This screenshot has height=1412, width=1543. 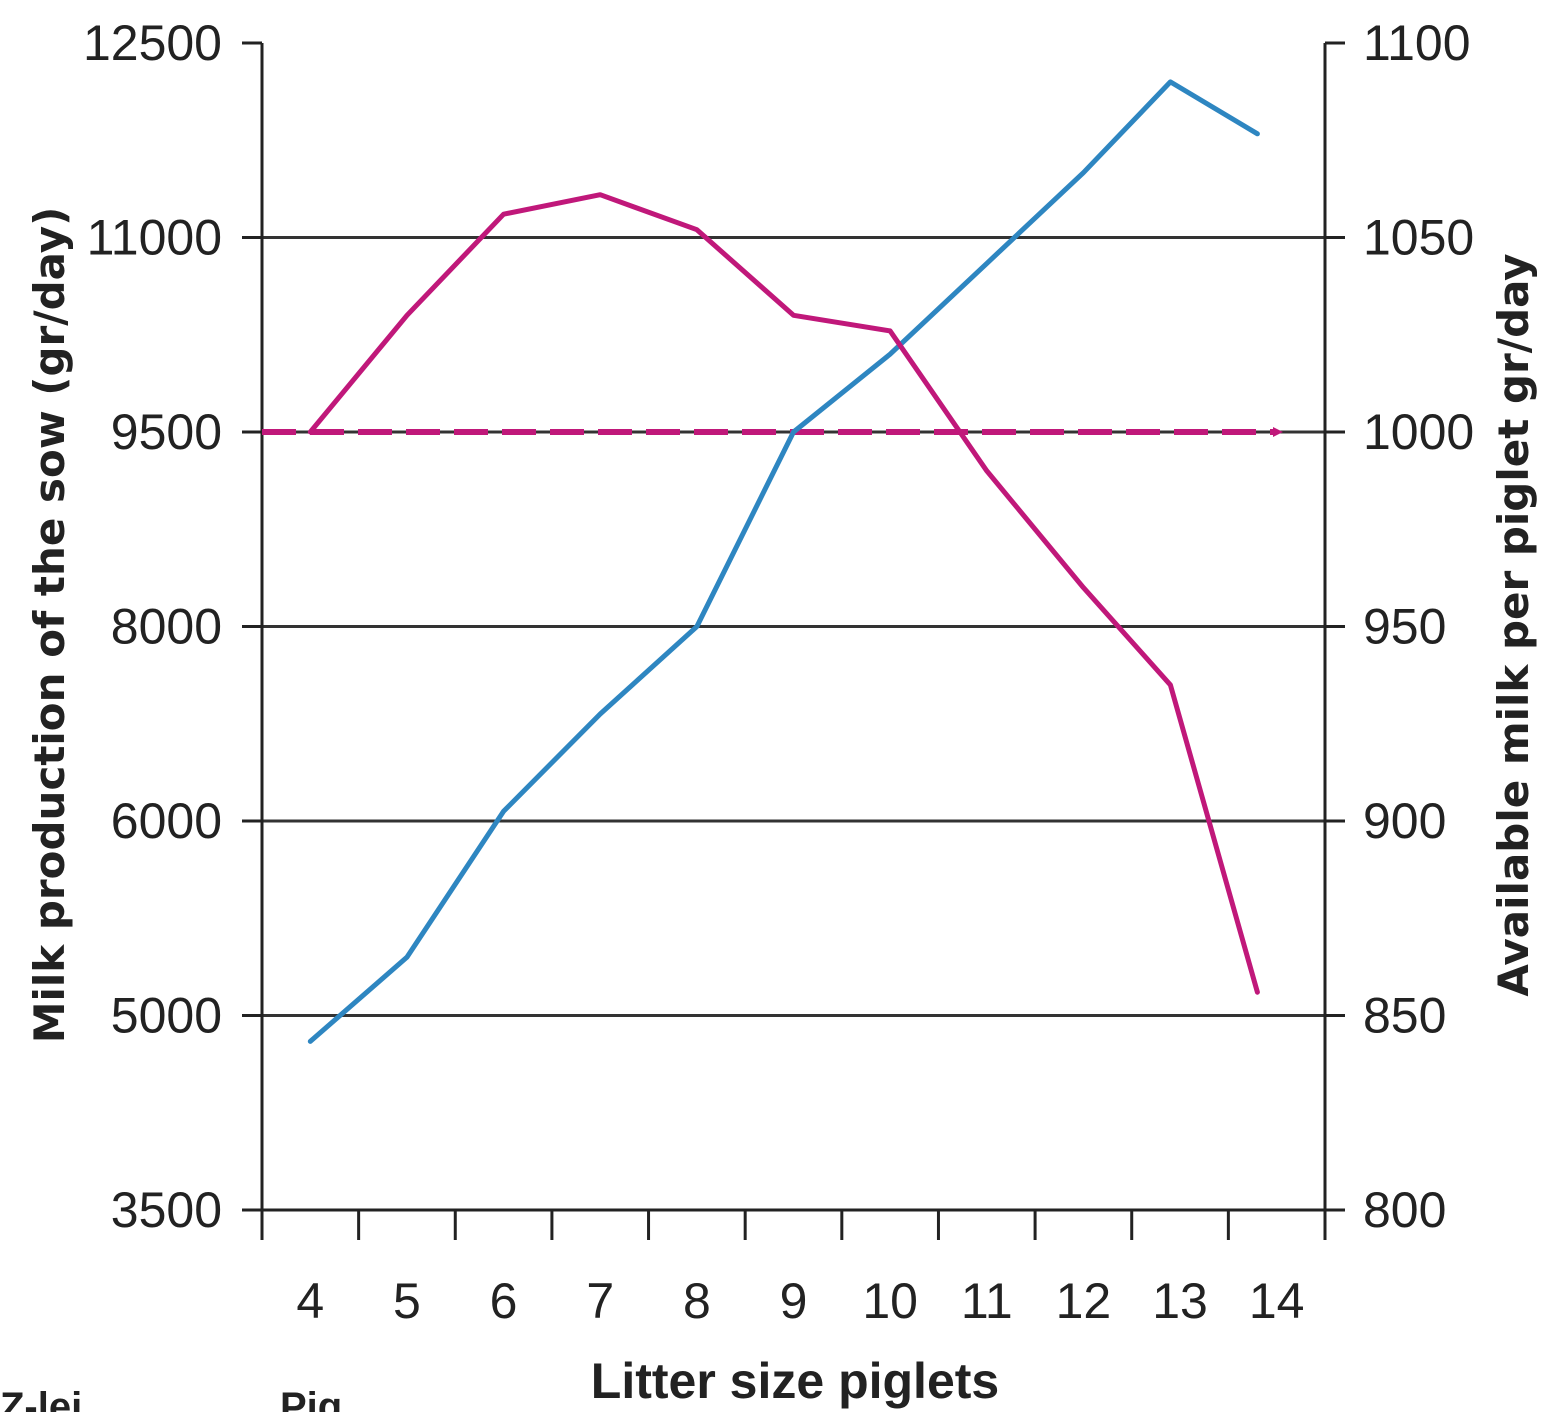 I want to click on y-right-tick-label: 1000, so click(x=1418, y=432).